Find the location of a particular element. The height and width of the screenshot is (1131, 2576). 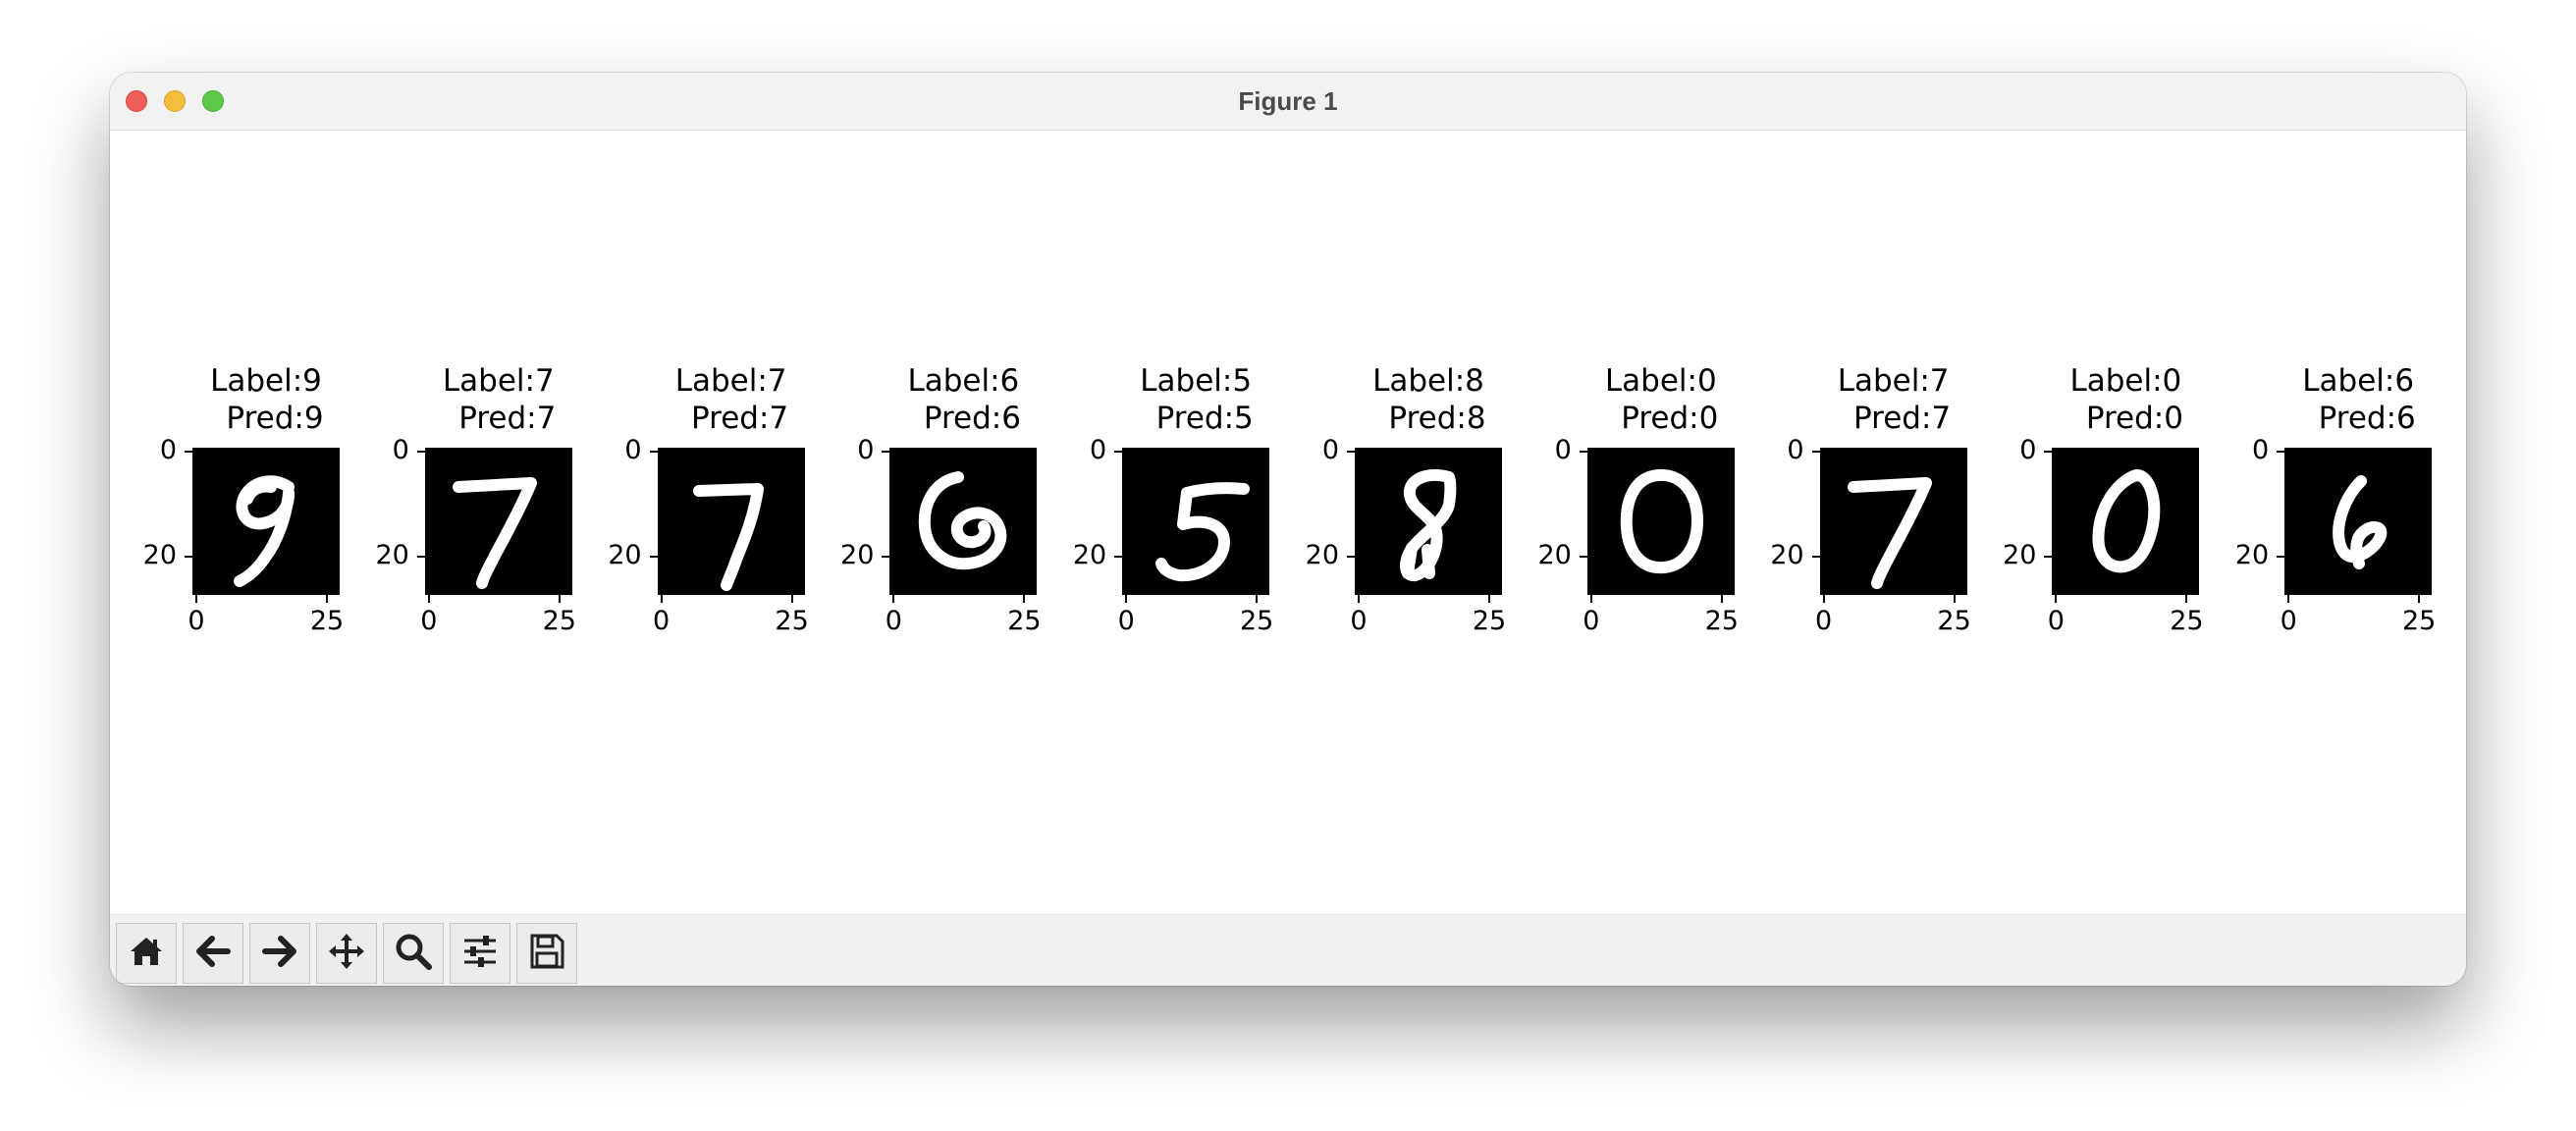

true-label-text: Label:8 is located at coordinates (1428, 381).